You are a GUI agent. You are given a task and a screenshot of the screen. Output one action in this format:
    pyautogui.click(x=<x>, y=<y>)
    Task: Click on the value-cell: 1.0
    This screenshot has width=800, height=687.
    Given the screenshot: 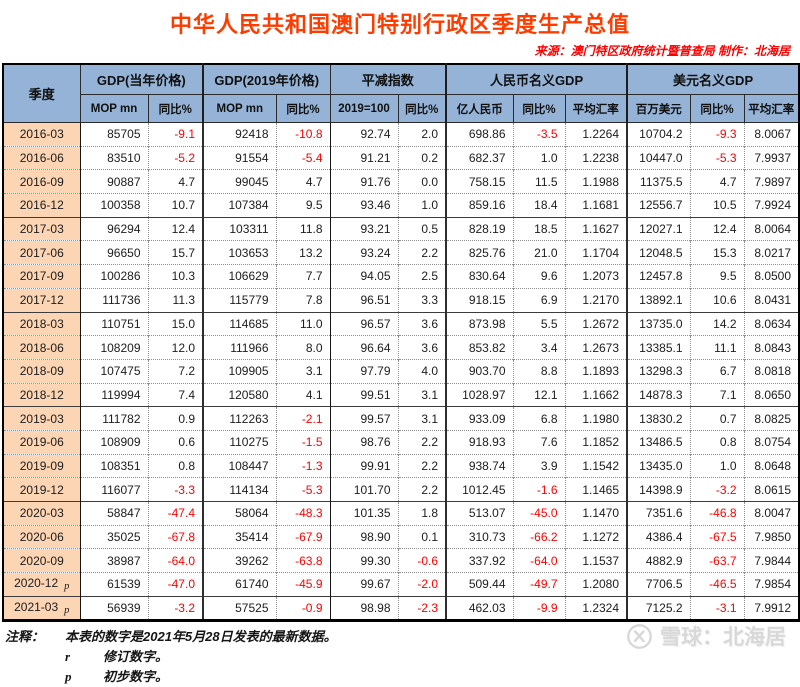 What is the action you would take?
    pyautogui.click(x=539, y=157)
    